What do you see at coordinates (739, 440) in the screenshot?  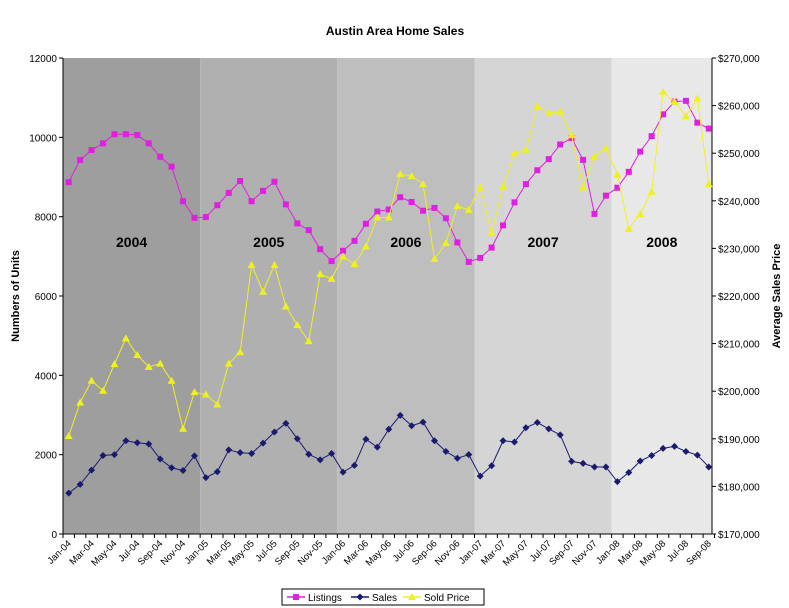 I see `y2-tick-label: $190,000` at bounding box center [739, 440].